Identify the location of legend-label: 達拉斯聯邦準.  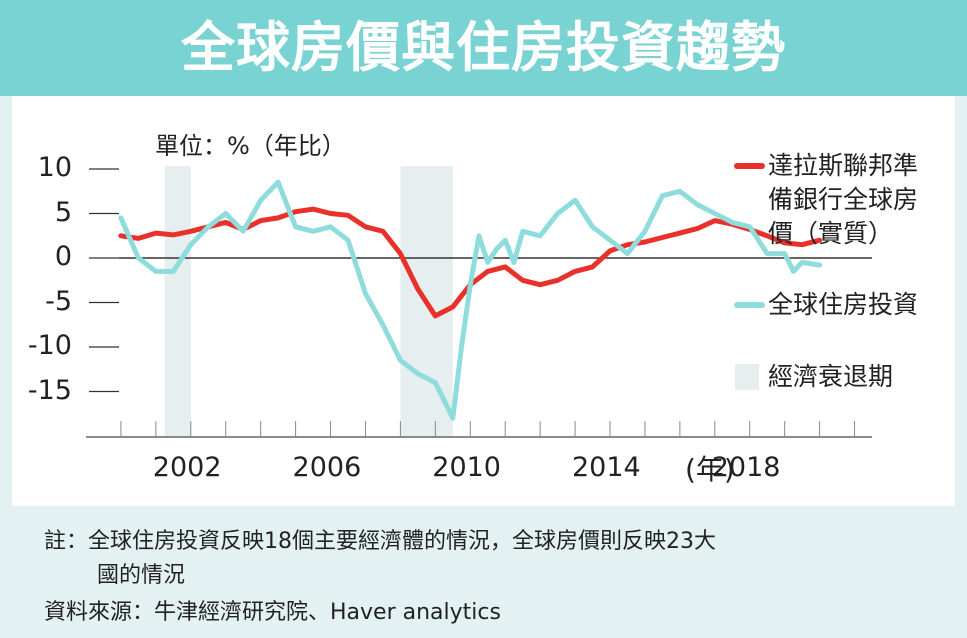
(843, 165).